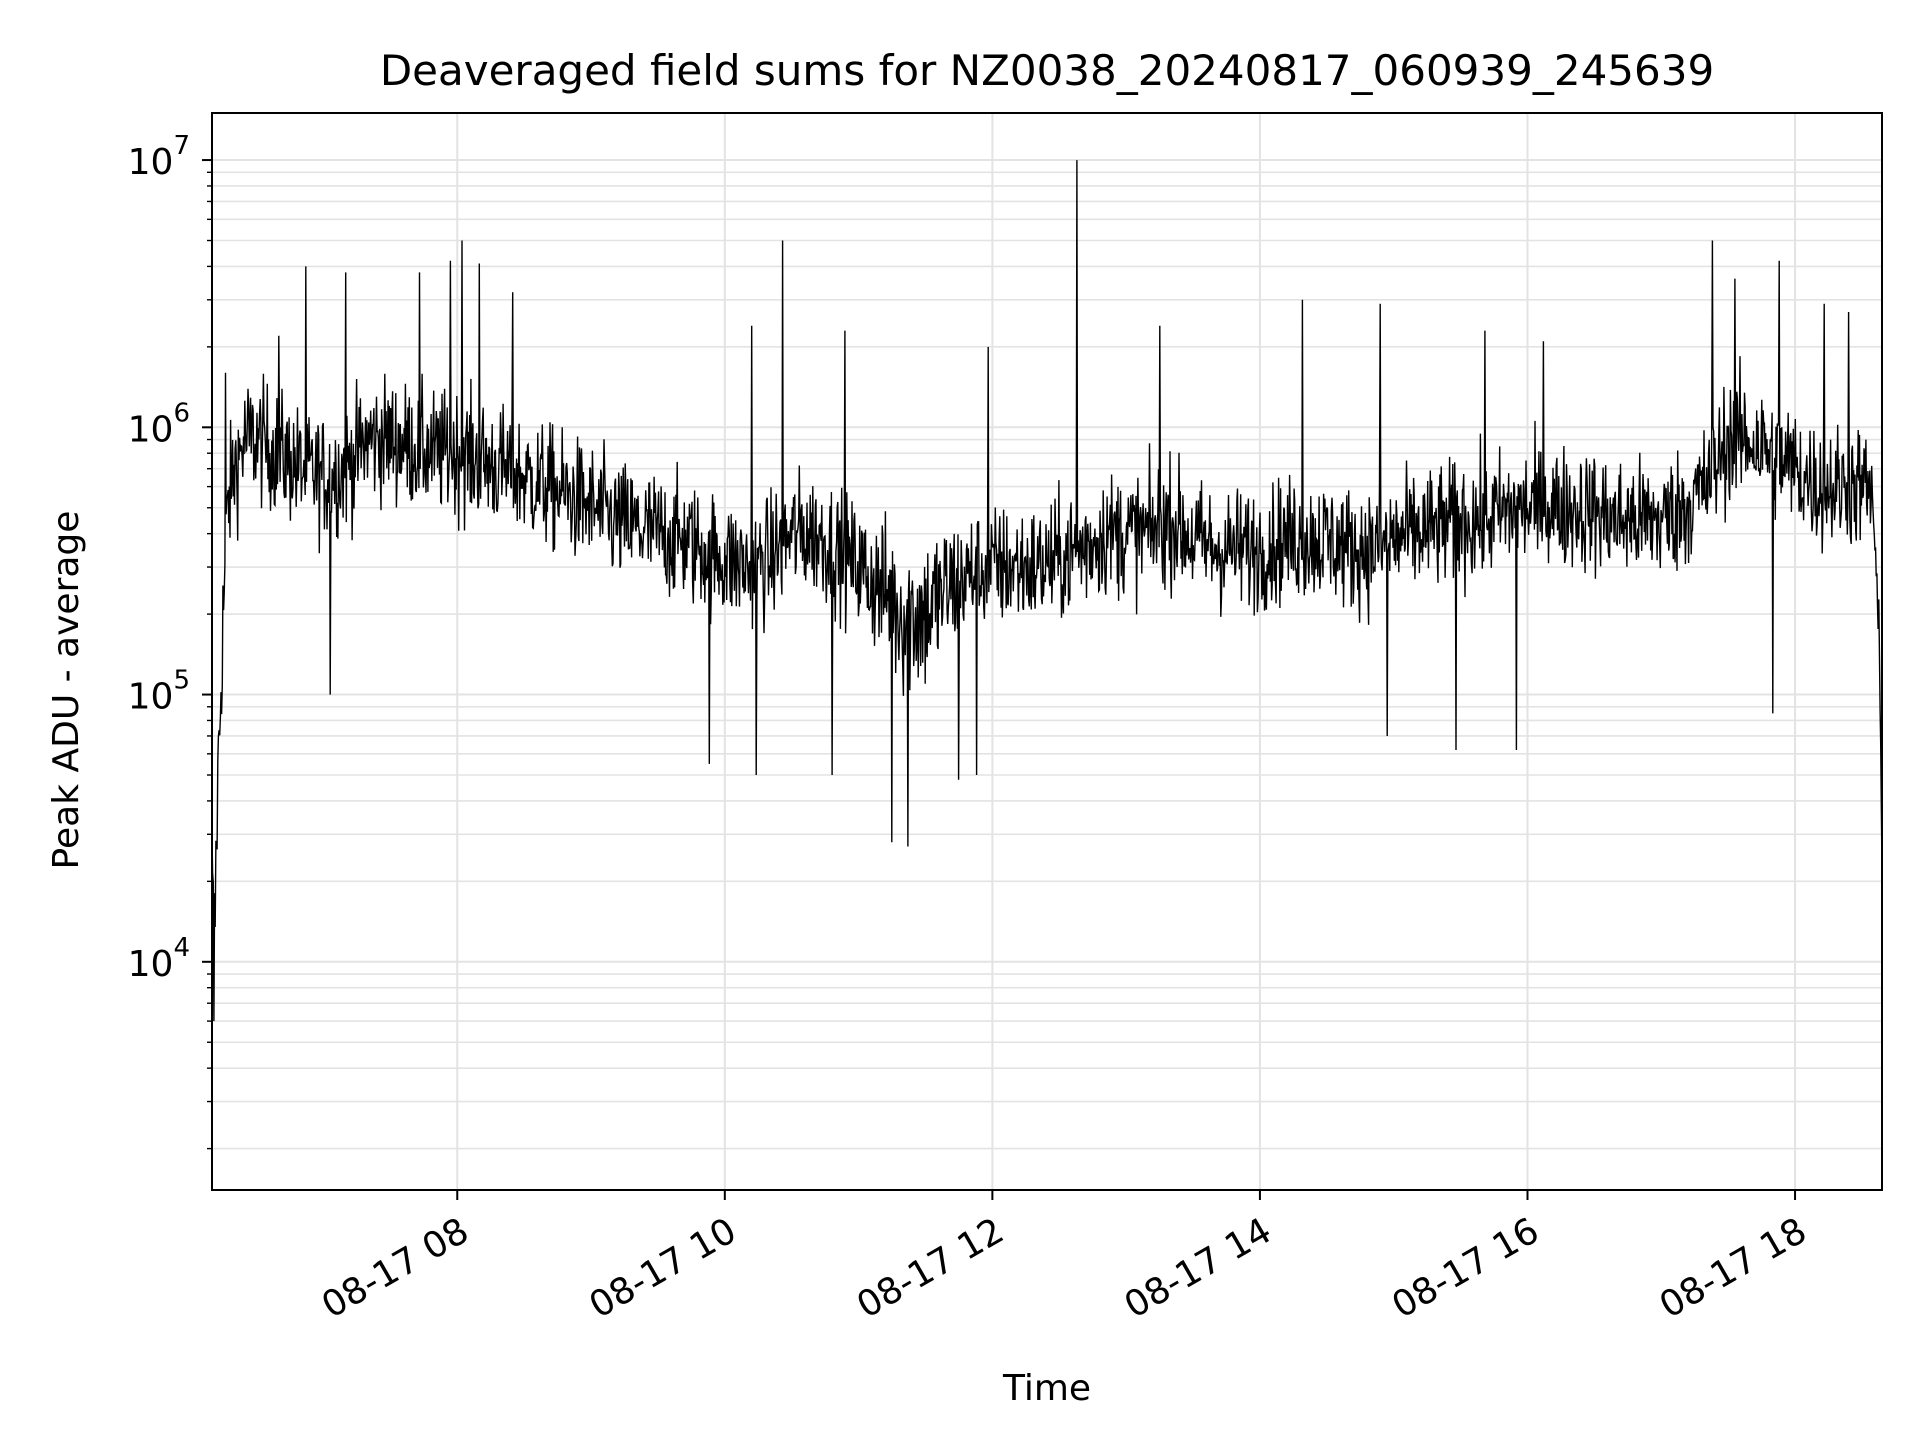 The width and height of the screenshot is (1920, 1440). I want to click on x-axis-label: Time, so click(1046, 1388).